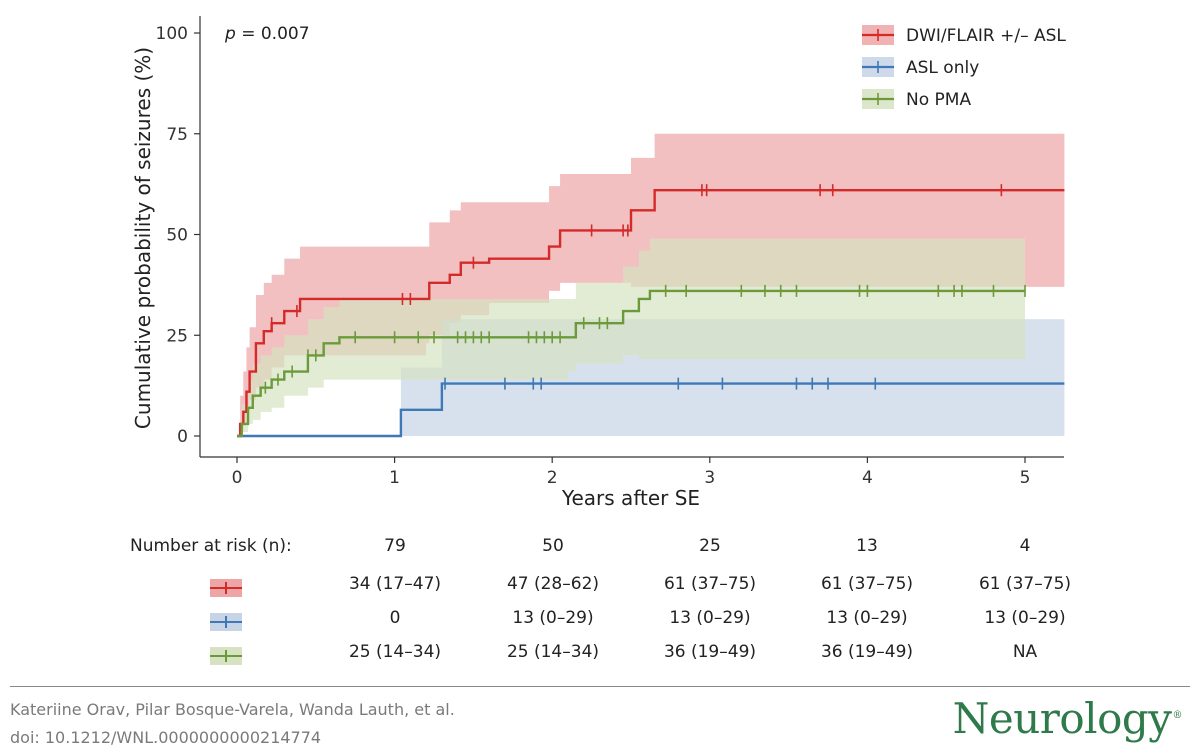  I want to click on at-risk-value: 79, so click(395, 546).